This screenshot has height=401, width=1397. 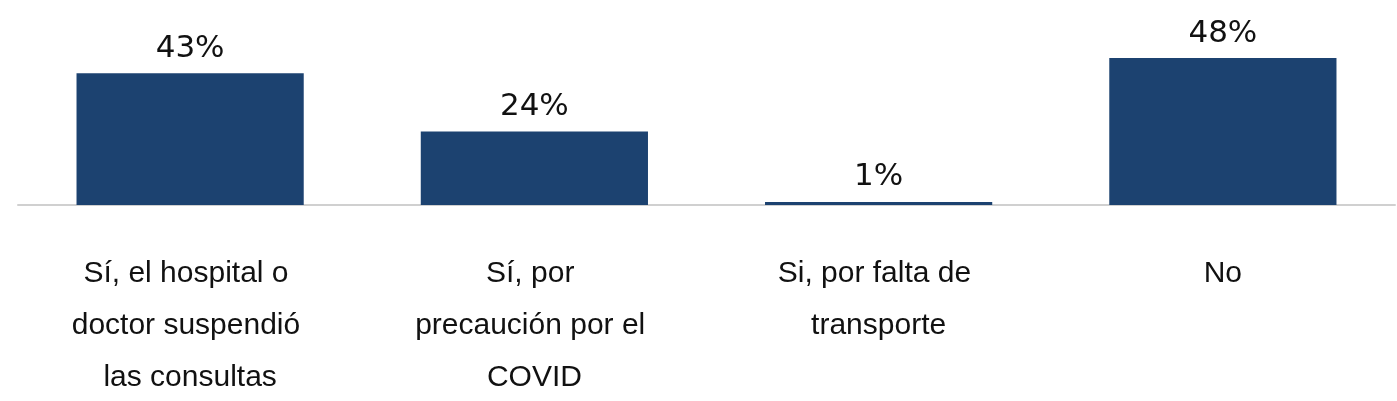 What do you see at coordinates (190, 323) in the screenshot?
I see `x-tick-label: Sí, el hospital o doctor suspendió las consultas` at bounding box center [190, 323].